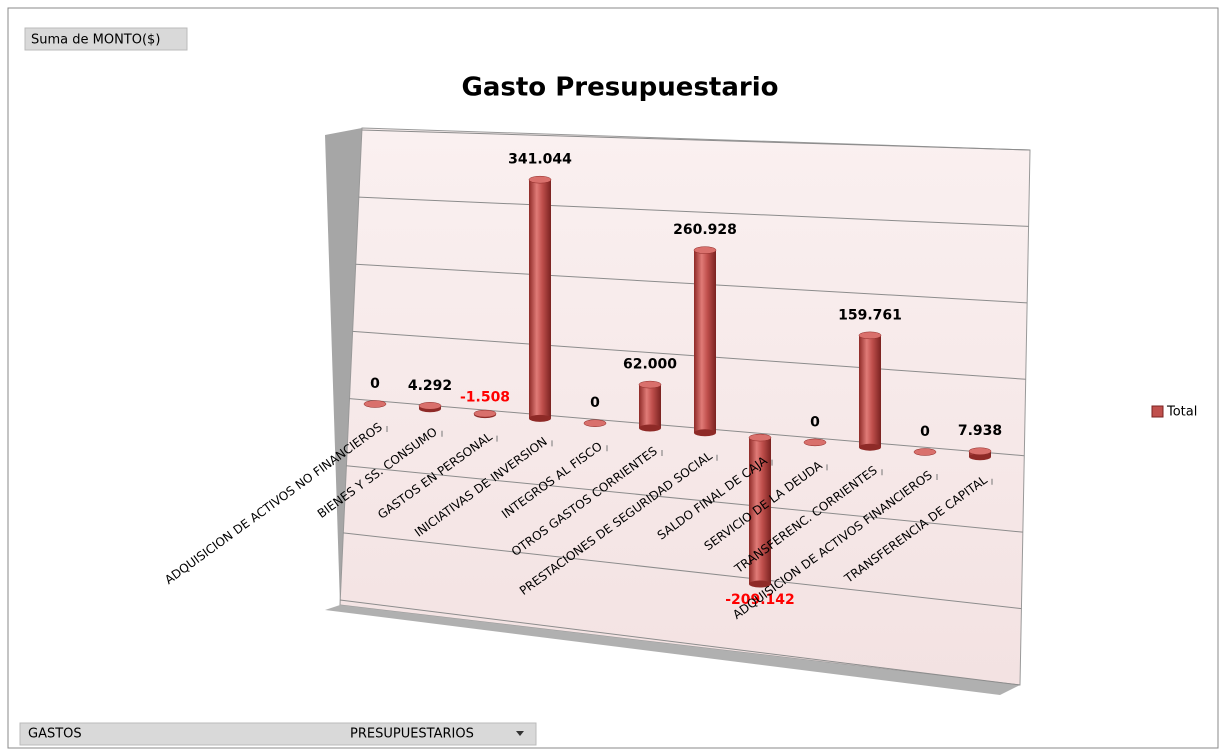  I want to click on data-label: 4.292, so click(430, 386).